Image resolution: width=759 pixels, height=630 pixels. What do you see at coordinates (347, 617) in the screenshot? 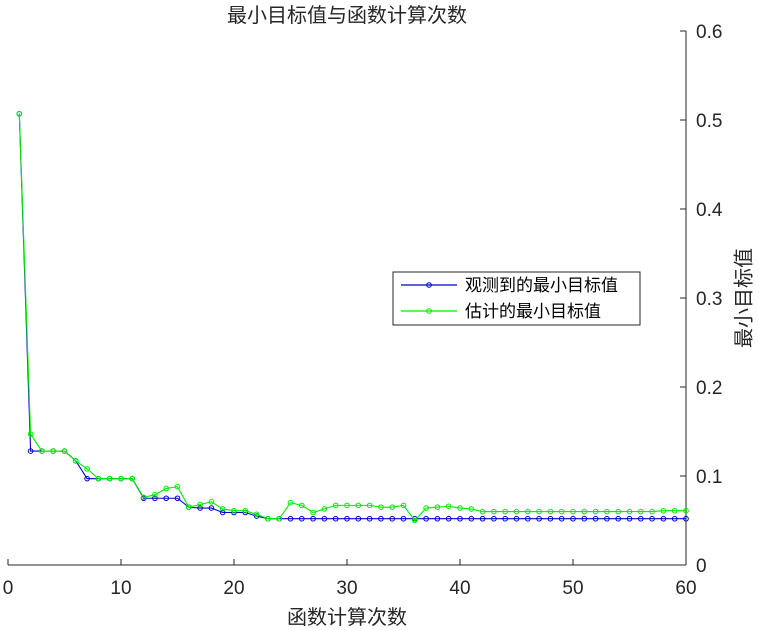
I see `x-axis-label: 函数计算次数` at bounding box center [347, 617].